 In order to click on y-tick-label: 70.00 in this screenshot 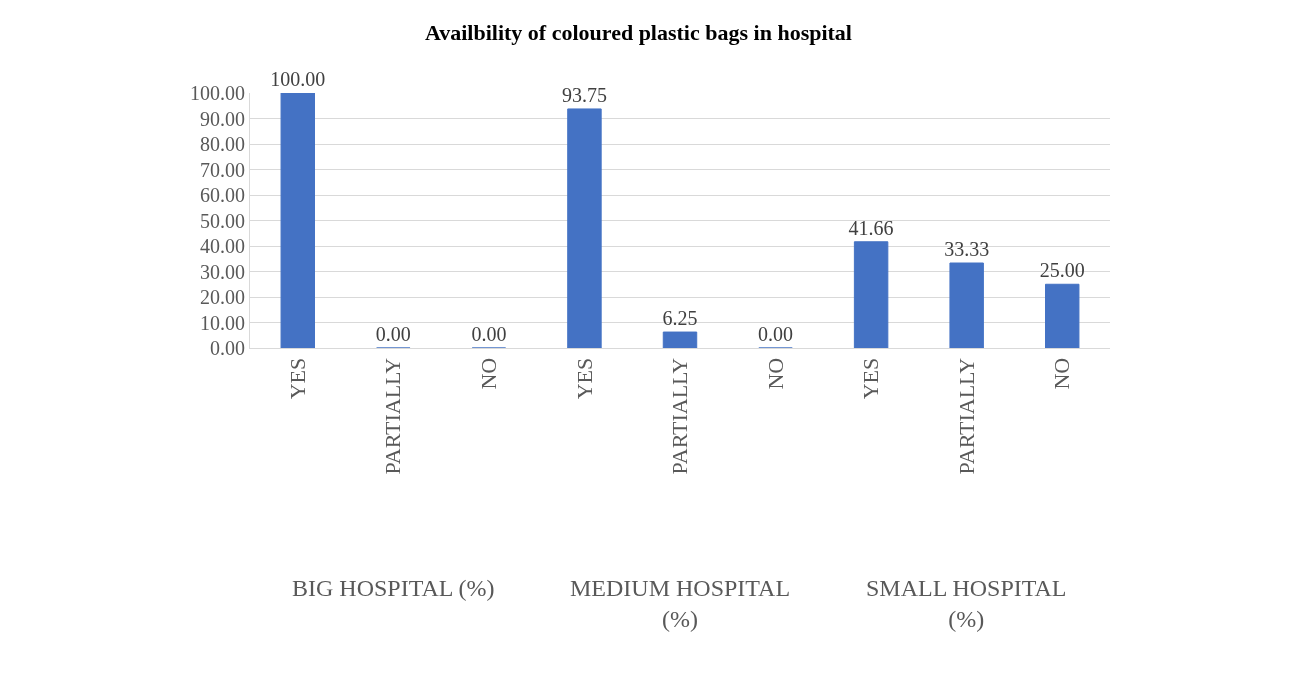, I will do `click(222, 169)`.